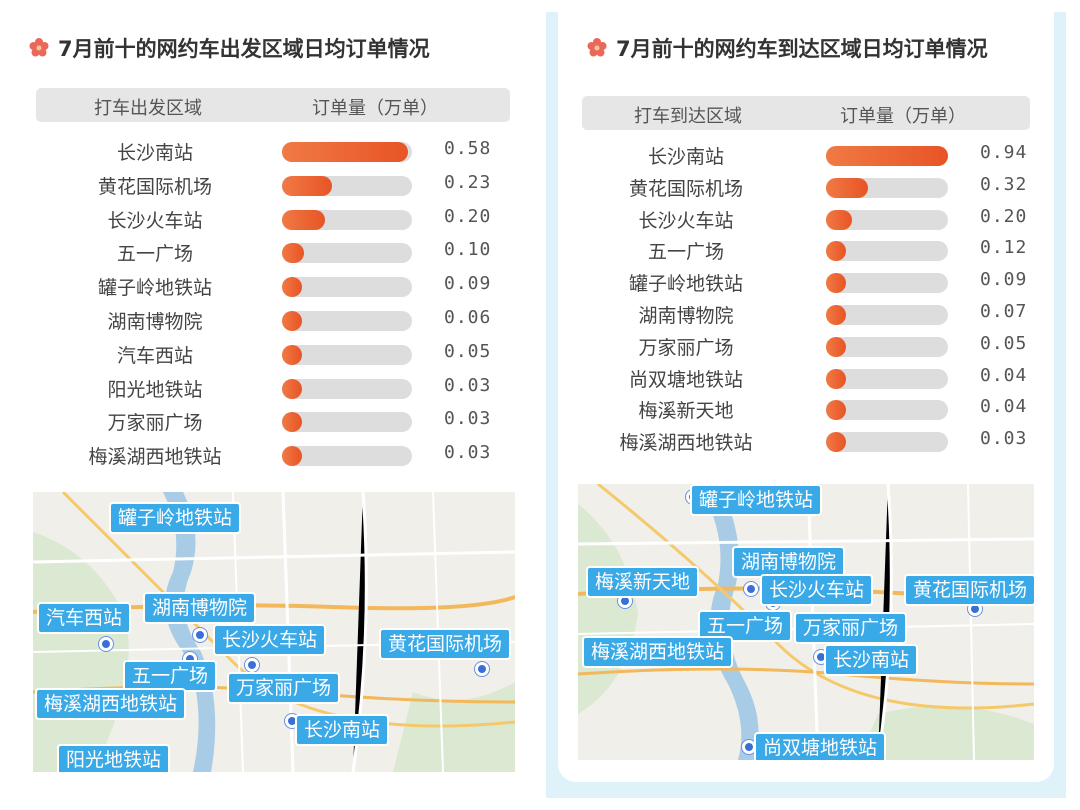  What do you see at coordinates (342, 730) in the screenshot?
I see `map-label: 长沙南站` at bounding box center [342, 730].